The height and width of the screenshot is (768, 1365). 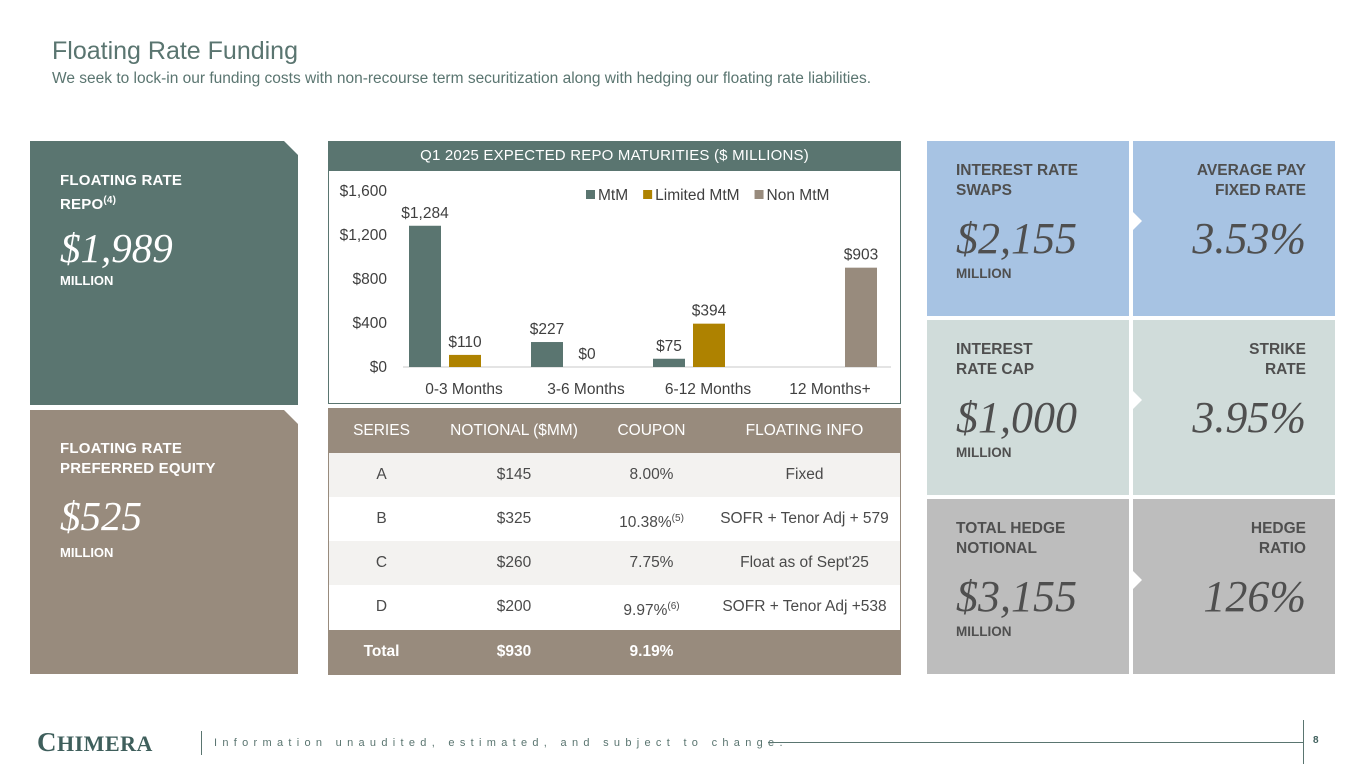 I want to click on cell-notional: $200, so click(x=514, y=606).